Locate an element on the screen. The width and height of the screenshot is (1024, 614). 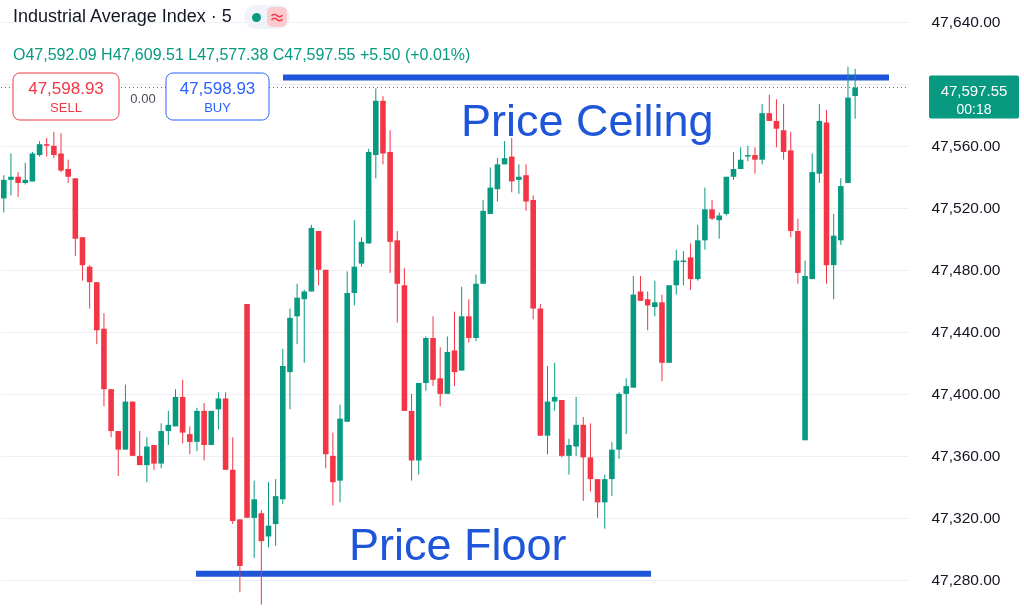
annotation: BUY is located at coordinates (218, 107).